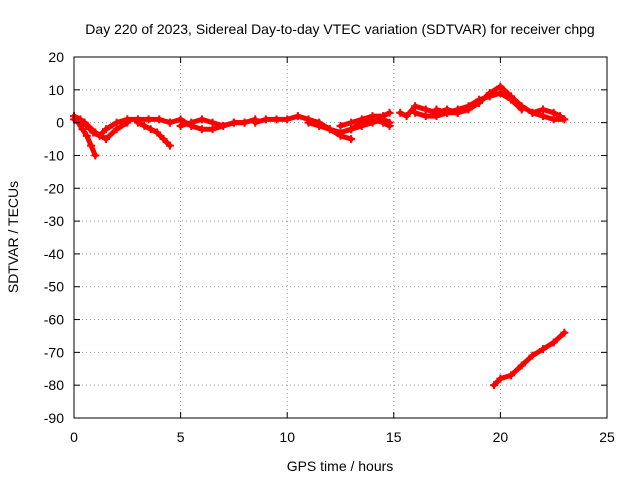 This screenshot has height=480, width=640. I want to click on y-tick-label: 10, so click(56, 90).